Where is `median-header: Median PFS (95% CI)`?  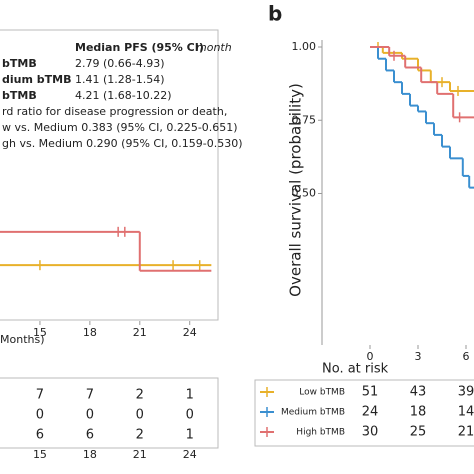 median-header: Median PFS (95% CI) is located at coordinates (139, 47).